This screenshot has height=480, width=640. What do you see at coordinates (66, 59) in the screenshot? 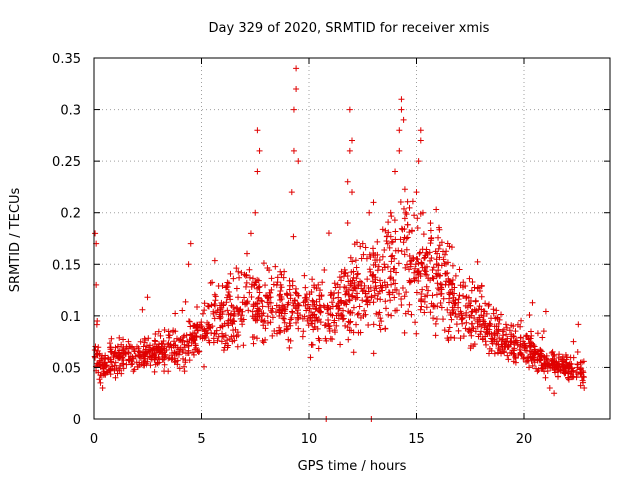
I see `y-tick-label: 0.35` at bounding box center [66, 59].